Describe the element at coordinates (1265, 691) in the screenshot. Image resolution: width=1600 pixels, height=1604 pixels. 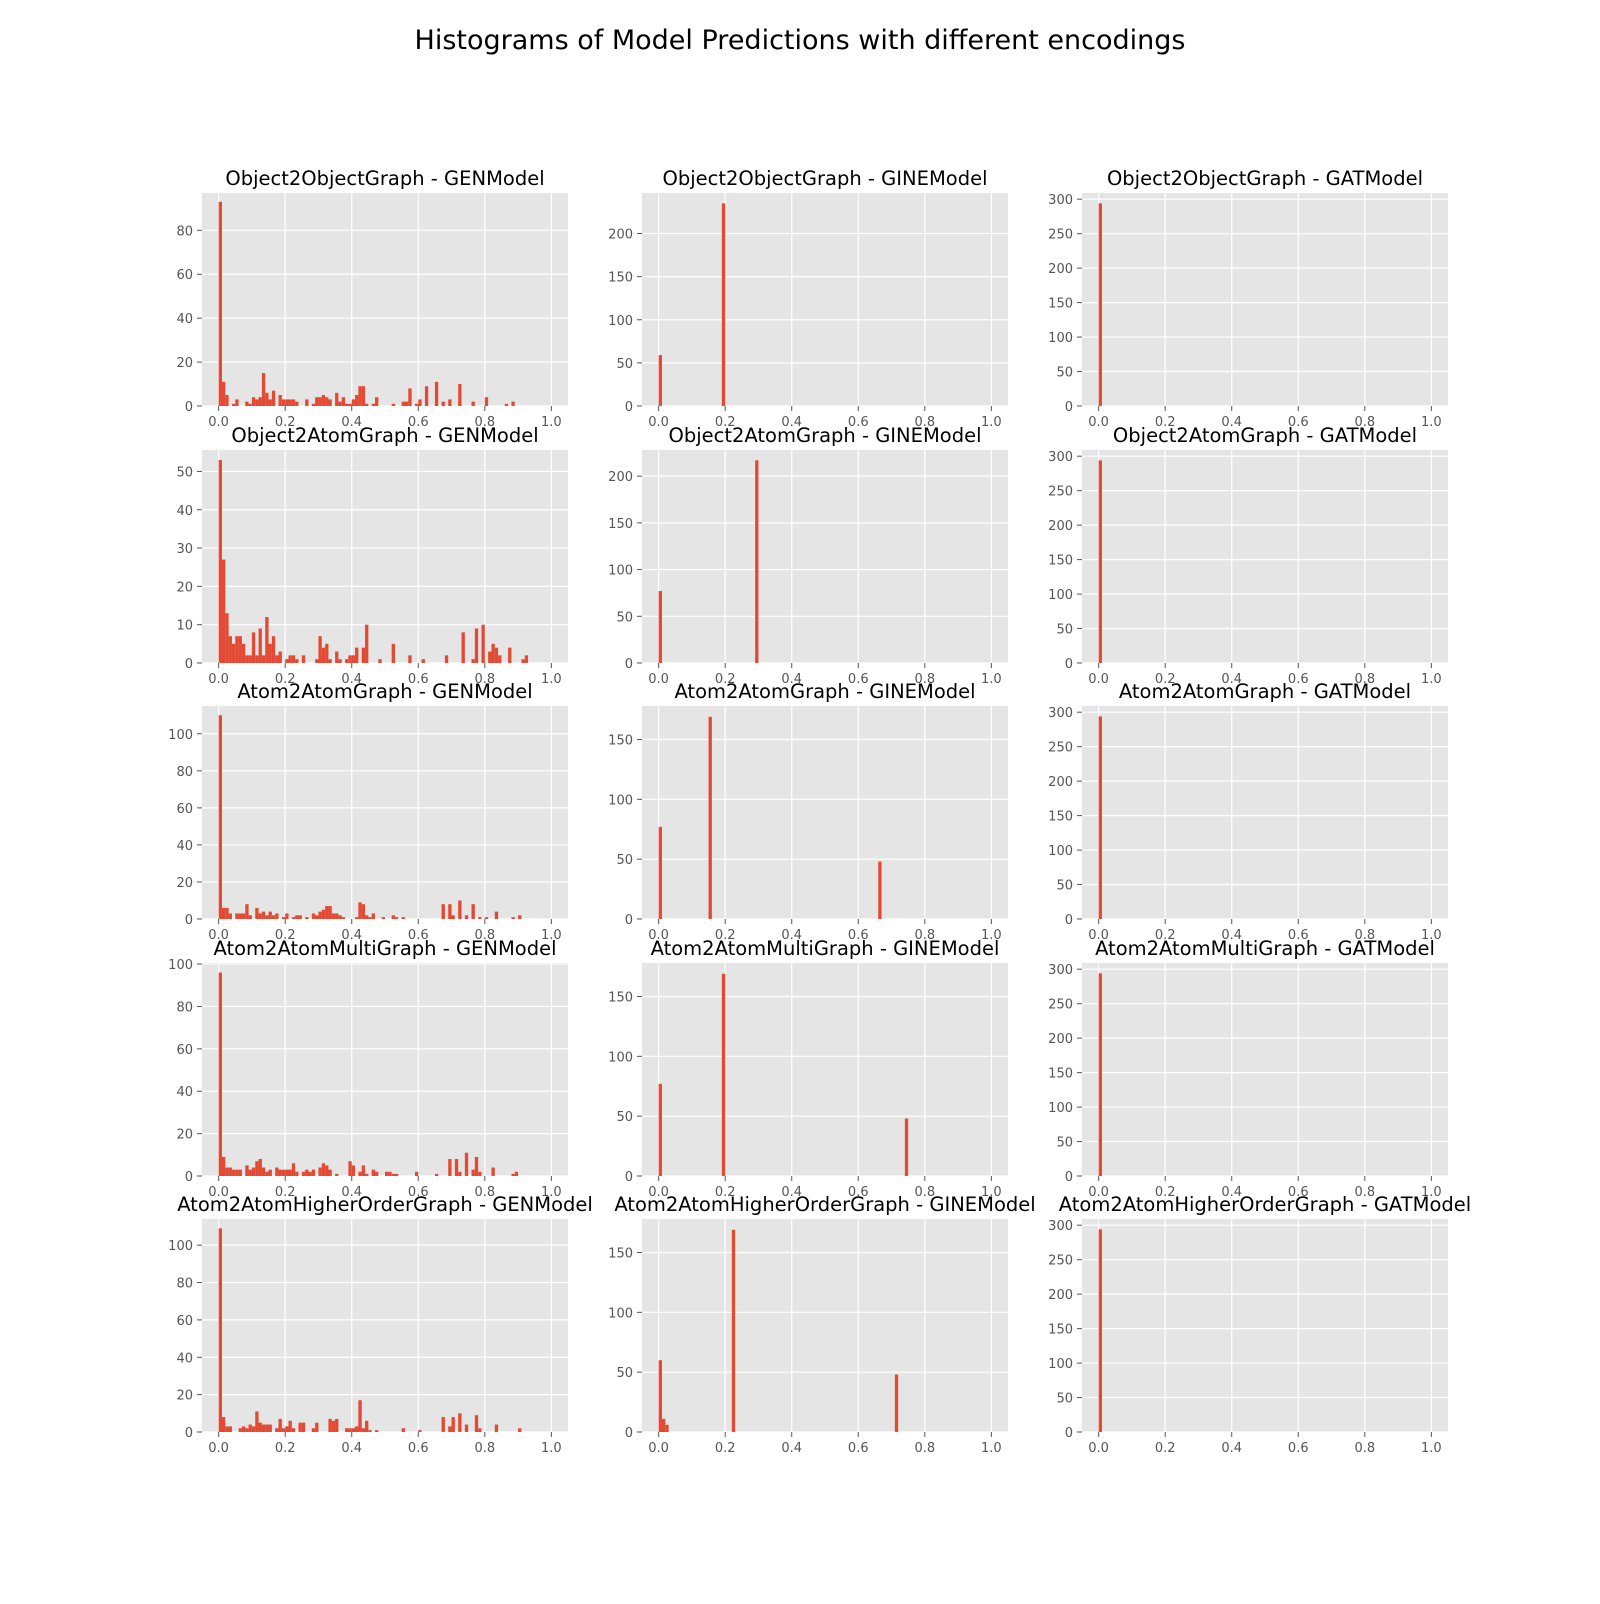
I see `subplot-title: Atom2AtomGraph - GATModel` at that location.